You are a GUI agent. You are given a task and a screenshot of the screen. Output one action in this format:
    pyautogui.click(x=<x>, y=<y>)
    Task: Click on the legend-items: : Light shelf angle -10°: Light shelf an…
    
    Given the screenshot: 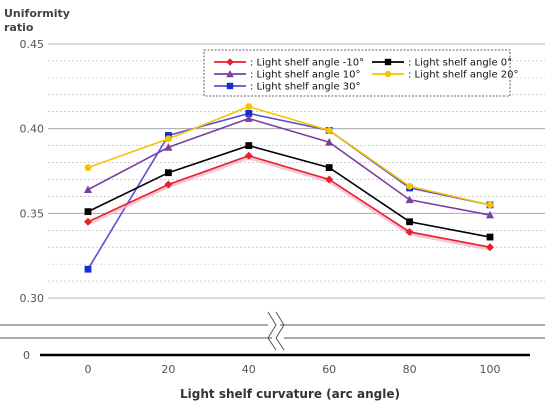 What is the action you would take?
    pyautogui.click(x=366, y=75)
    